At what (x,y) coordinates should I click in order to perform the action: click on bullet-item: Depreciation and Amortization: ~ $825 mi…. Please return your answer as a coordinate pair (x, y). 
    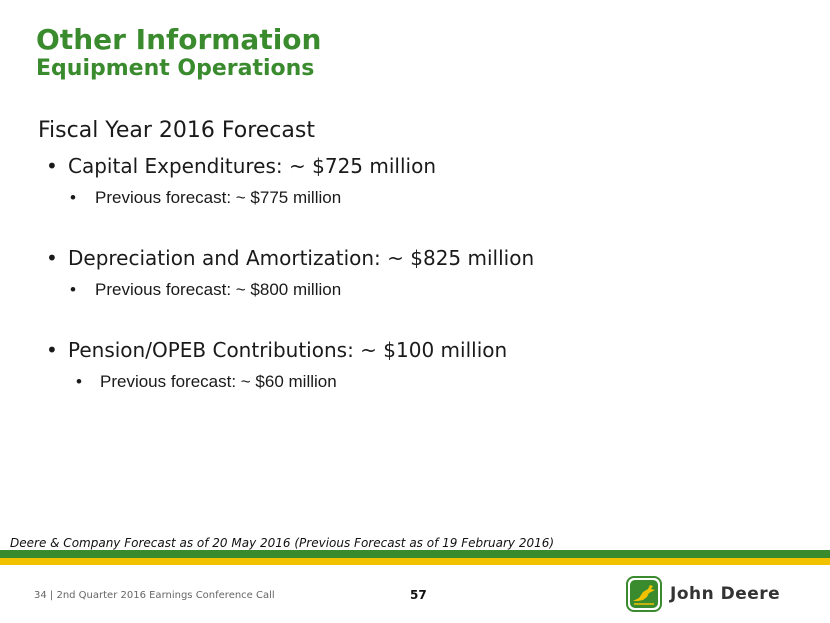
    Looking at the image, I should click on (428, 258).